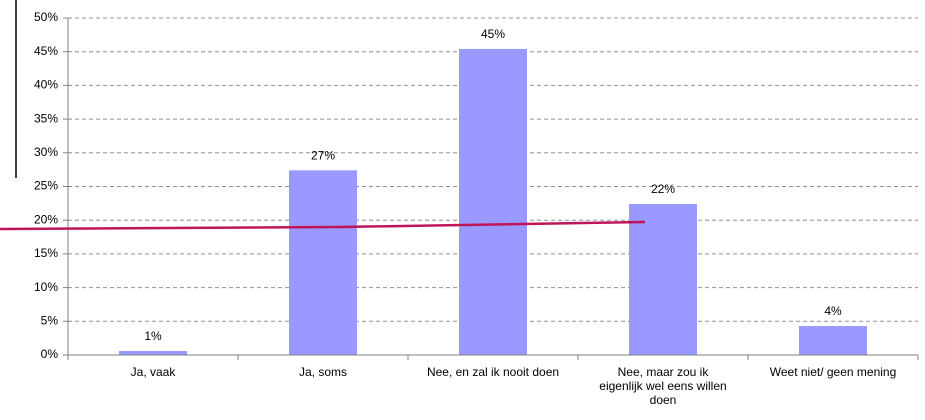 This screenshot has height=420, width=925. What do you see at coordinates (493, 34) in the screenshot?
I see `data-label: 45%` at bounding box center [493, 34].